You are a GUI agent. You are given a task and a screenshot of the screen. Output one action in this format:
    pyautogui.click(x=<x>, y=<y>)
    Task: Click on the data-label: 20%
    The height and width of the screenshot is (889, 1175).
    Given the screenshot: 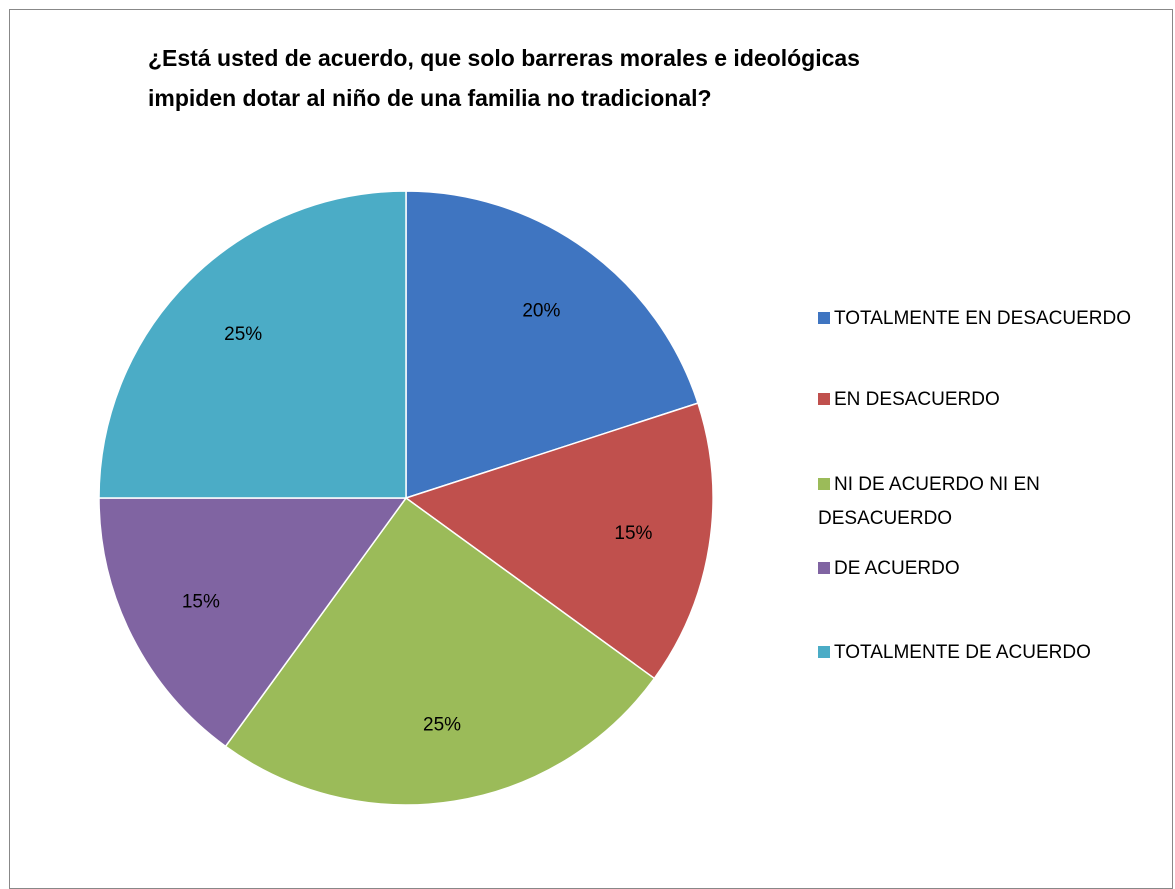 What is the action you would take?
    pyautogui.click(x=541, y=311)
    